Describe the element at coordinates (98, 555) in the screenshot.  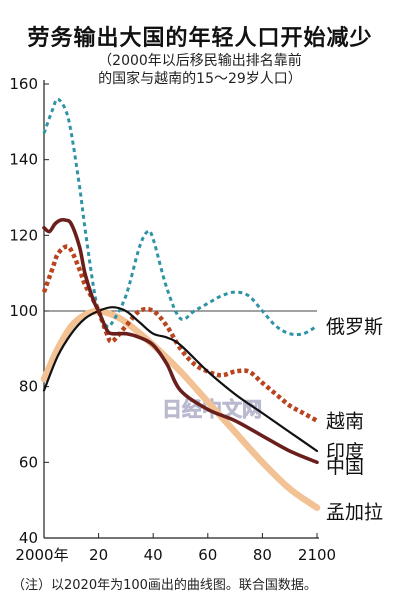
I see `x-tick-label: 20` at that location.